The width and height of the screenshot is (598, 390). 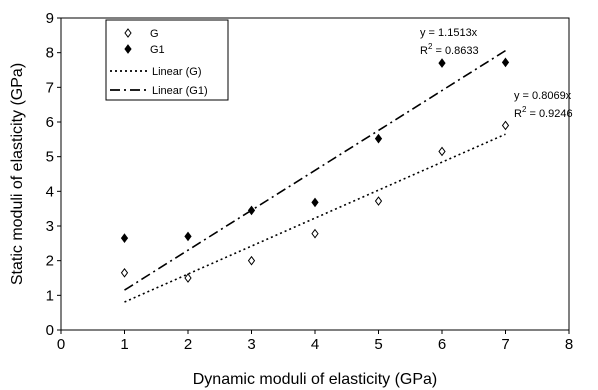 What do you see at coordinates (128, 33) in the screenshot?
I see `legend-marker-g` at bounding box center [128, 33].